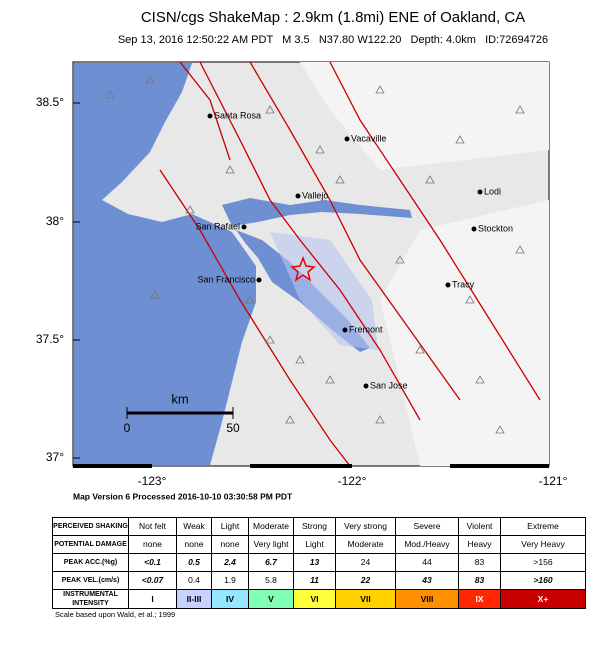 The height and width of the screenshot is (645, 612). I want to click on table-cell: Very light, so click(271, 544).